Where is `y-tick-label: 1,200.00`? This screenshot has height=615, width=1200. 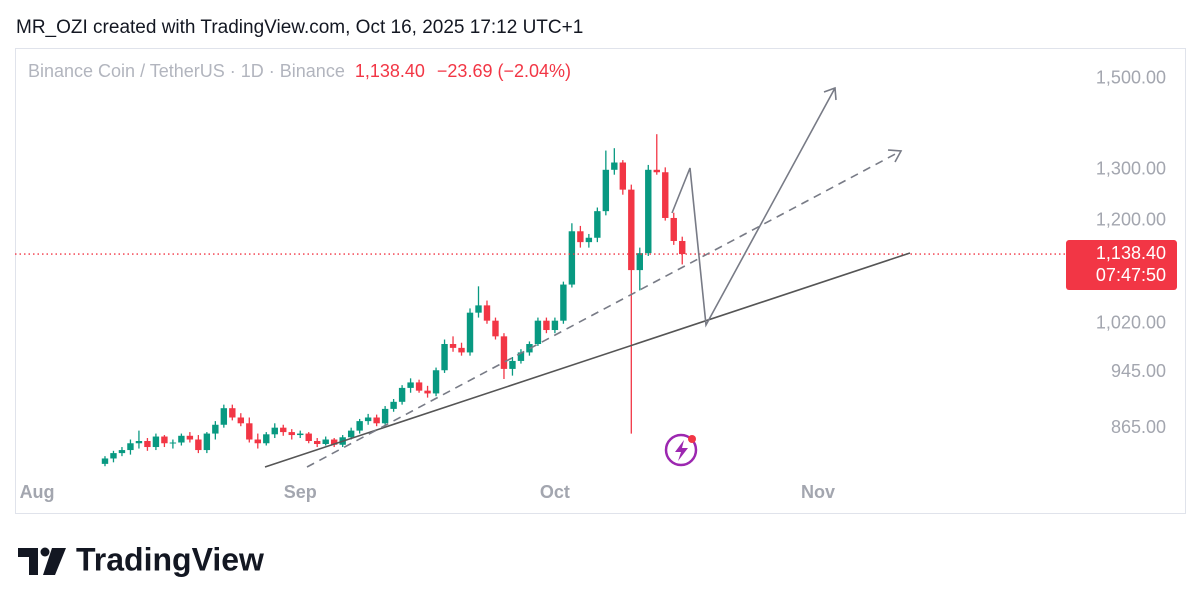
y-tick-label: 1,200.00 is located at coordinates (1131, 219).